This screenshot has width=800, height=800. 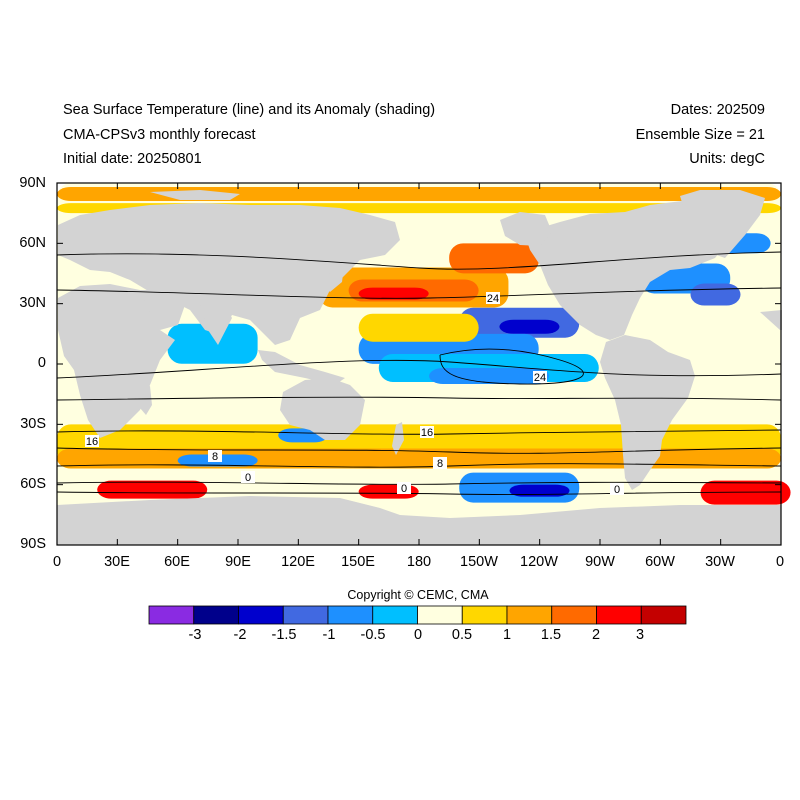 I want to click on lon-label-30e: 30E, so click(x=117, y=562).